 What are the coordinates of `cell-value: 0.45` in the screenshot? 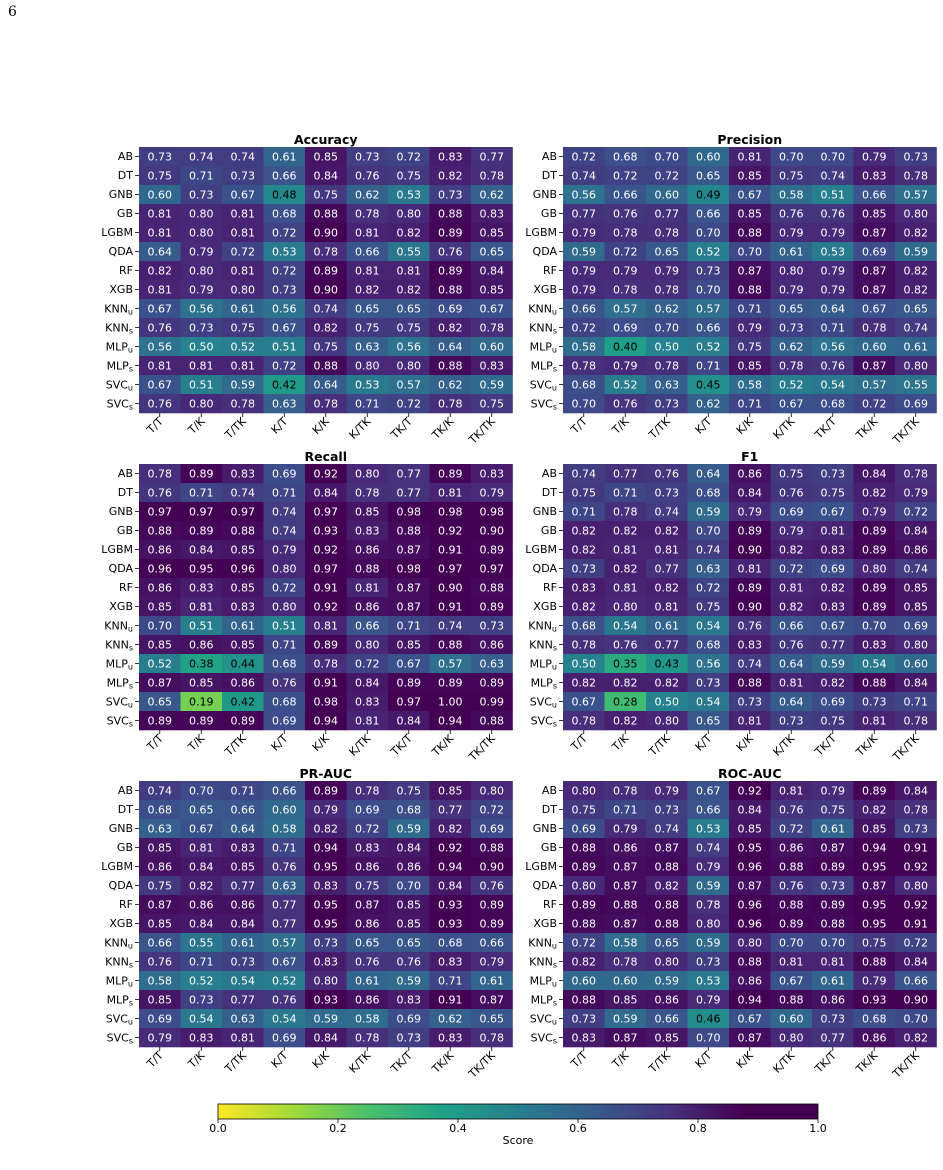 It's located at (708, 385).